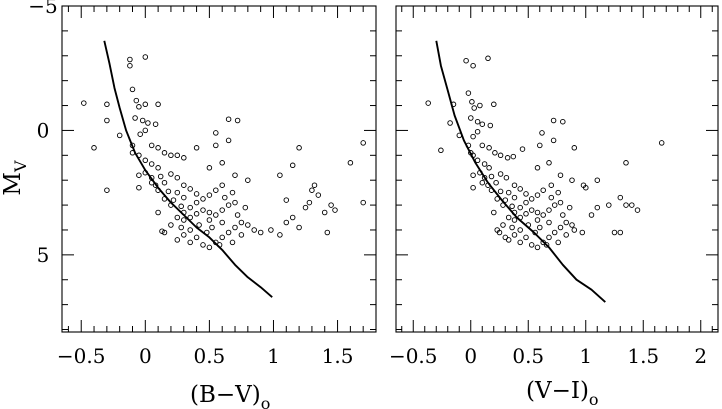 Image resolution: width=722 pixels, height=409 pixels. Describe the element at coordinates (413, 356) in the screenshot. I see `right-x-tick-label: −0.5` at that location.